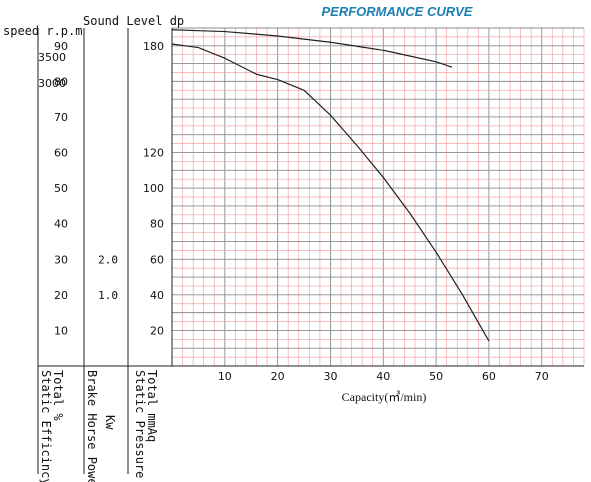 This screenshot has height=482, width=591. What do you see at coordinates (383, 376) in the screenshot?
I see `x-tick-label: 40` at bounding box center [383, 376].